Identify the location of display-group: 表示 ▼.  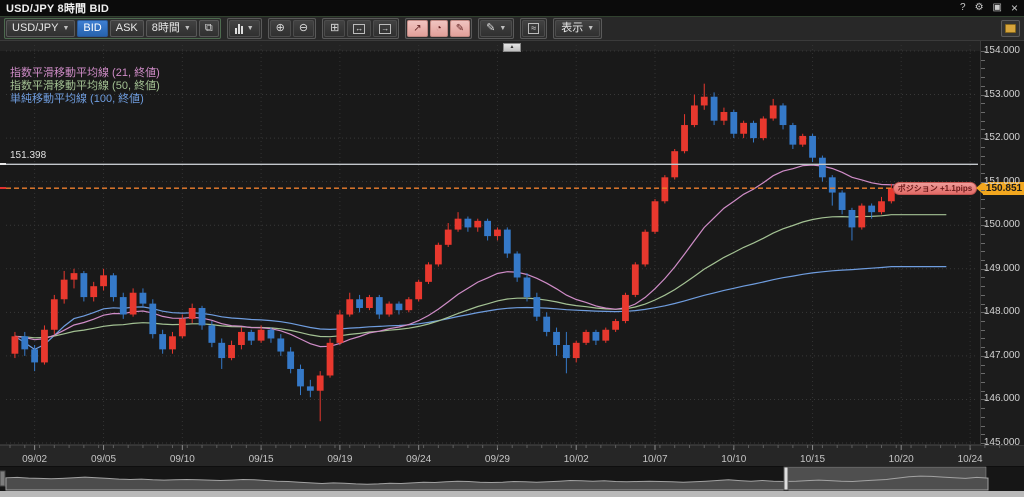
(578, 28).